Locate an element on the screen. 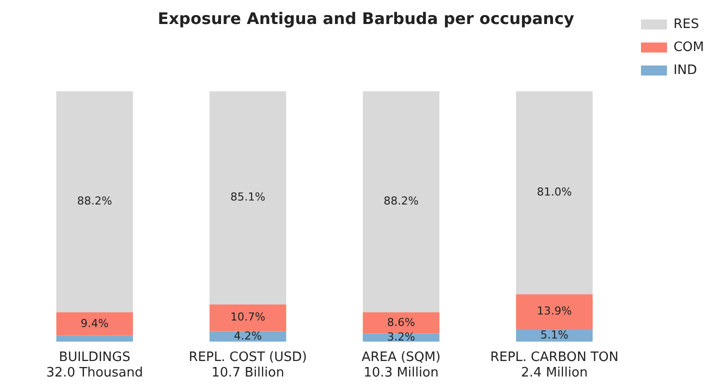 The width and height of the screenshot is (722, 392). data-label: 3.2% is located at coordinates (401, 337).